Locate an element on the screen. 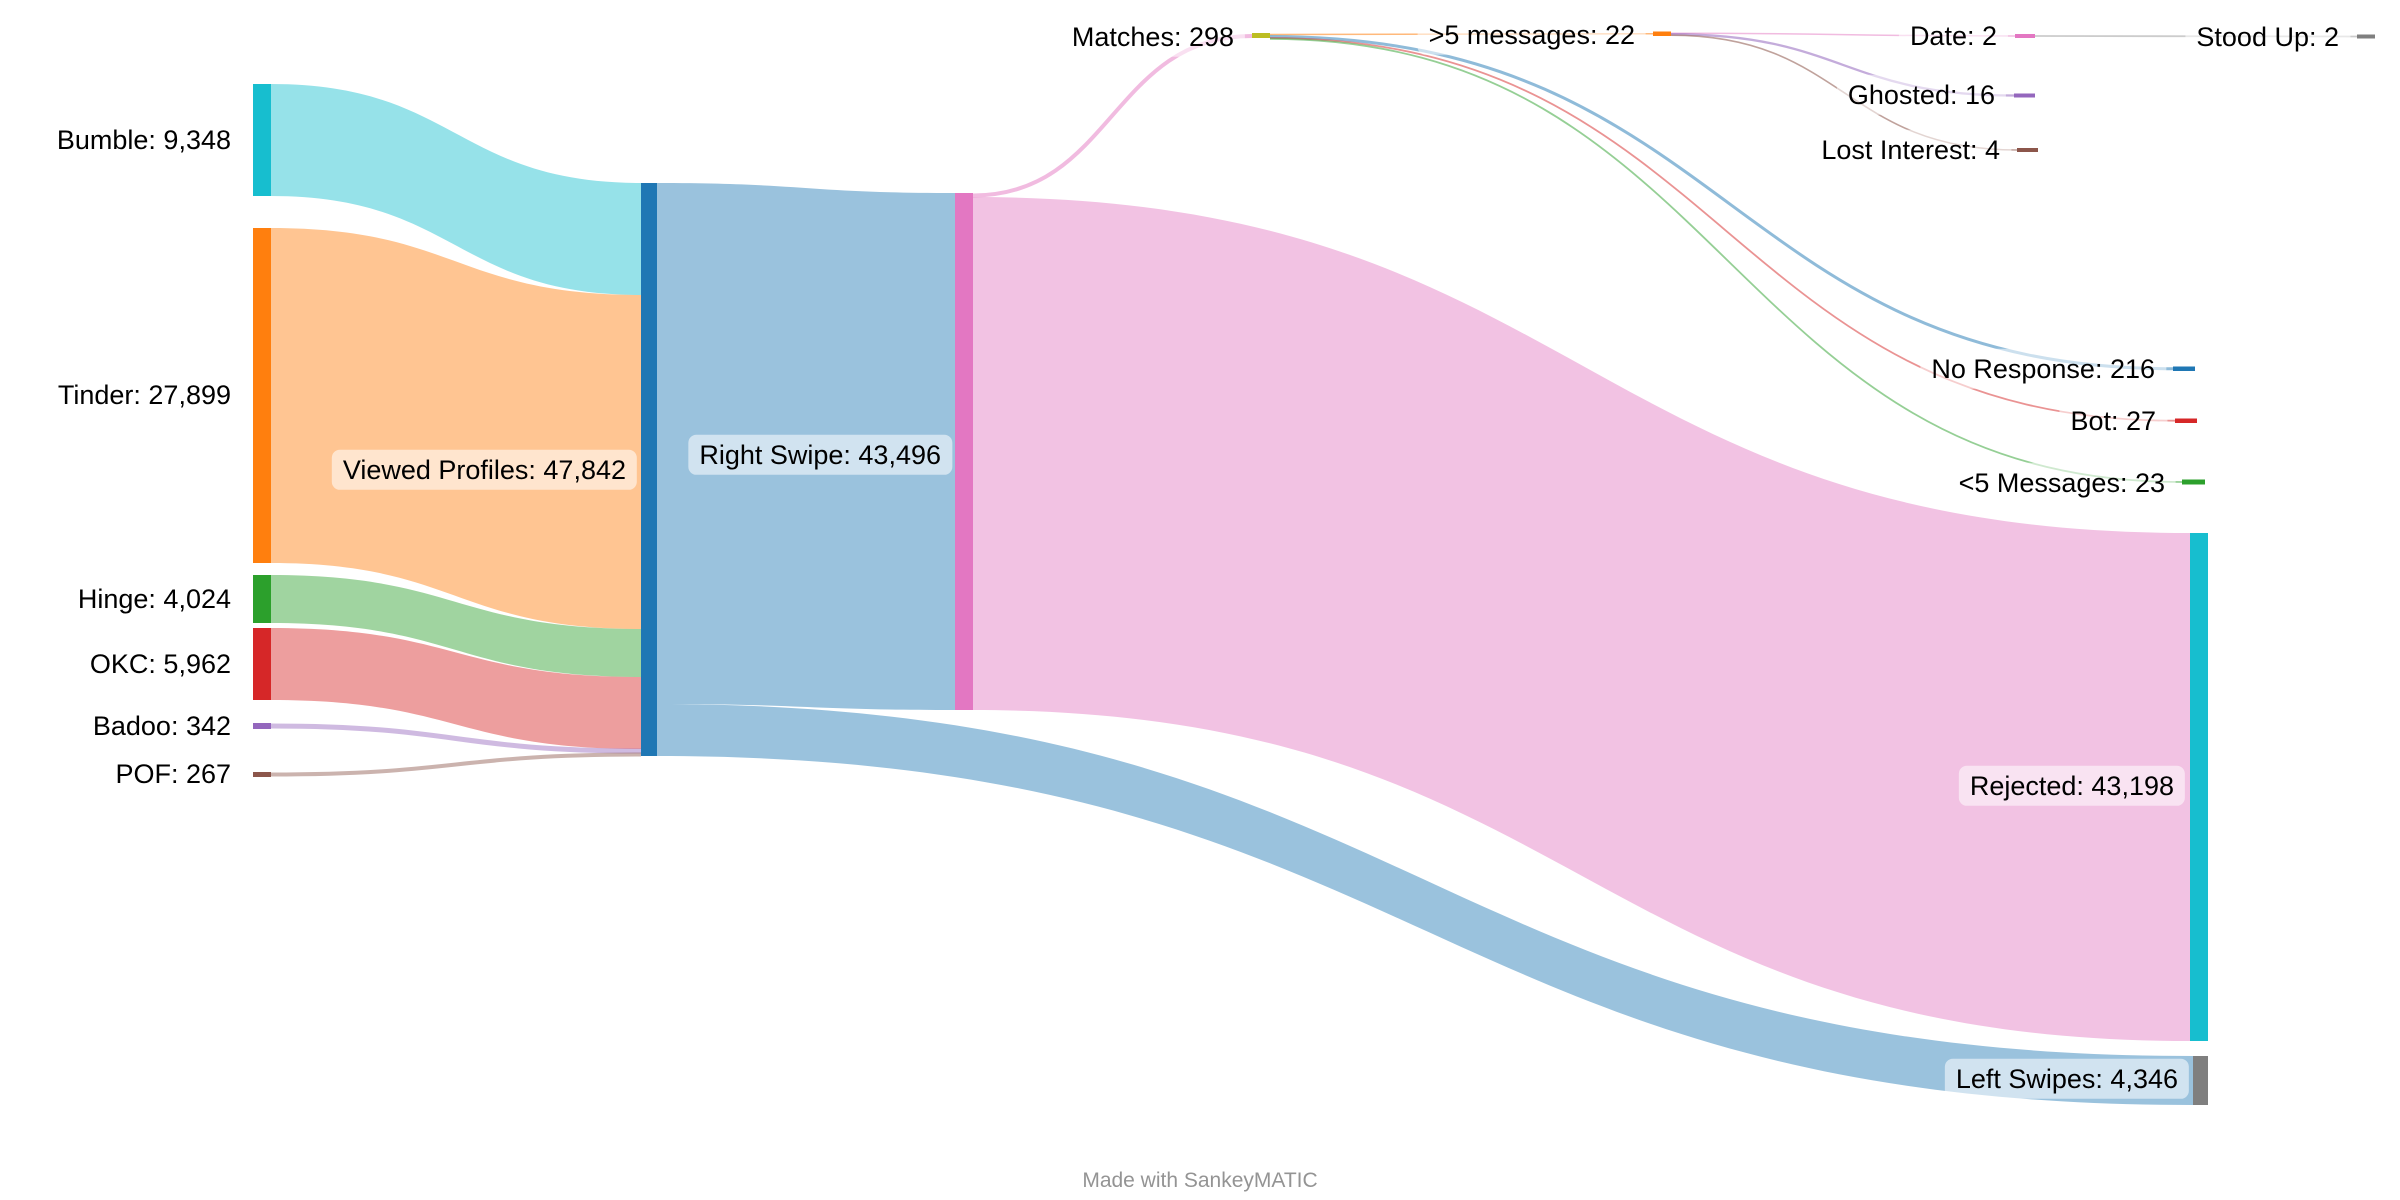 The width and height of the screenshot is (2400, 1200). node-stood-up is located at coordinates (2366, 36).